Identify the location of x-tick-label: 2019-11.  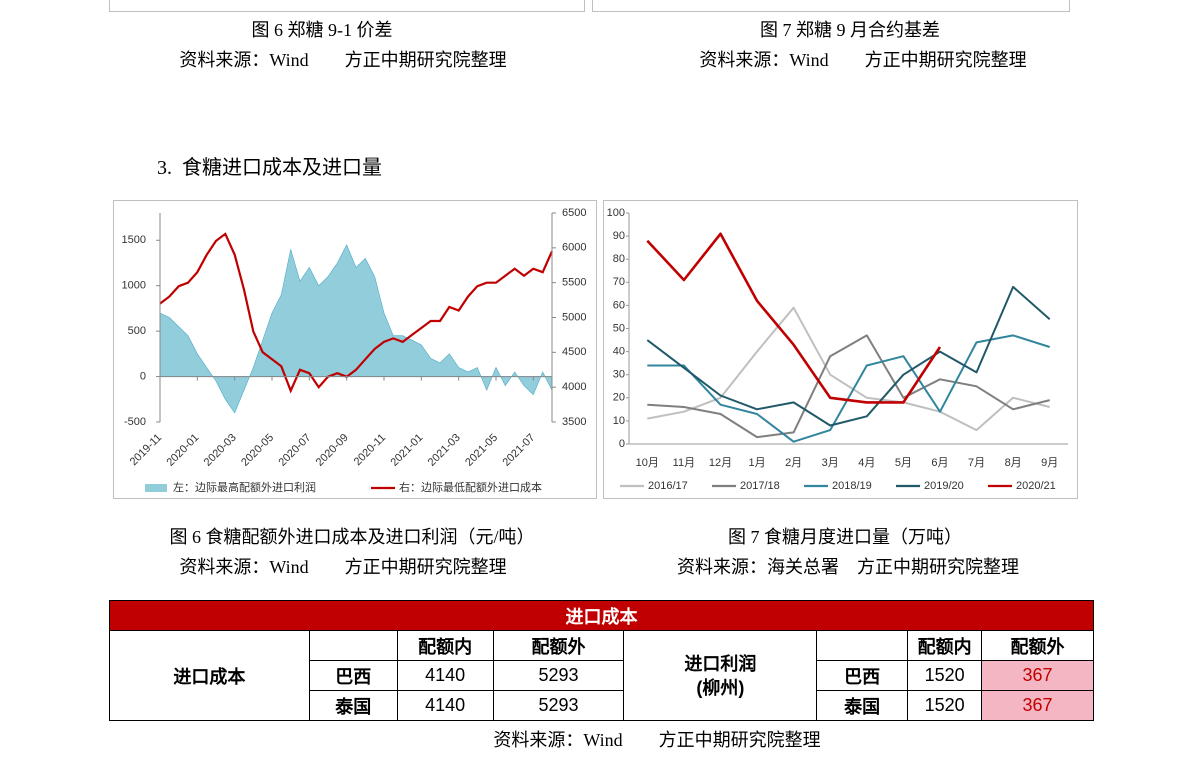
(146, 450).